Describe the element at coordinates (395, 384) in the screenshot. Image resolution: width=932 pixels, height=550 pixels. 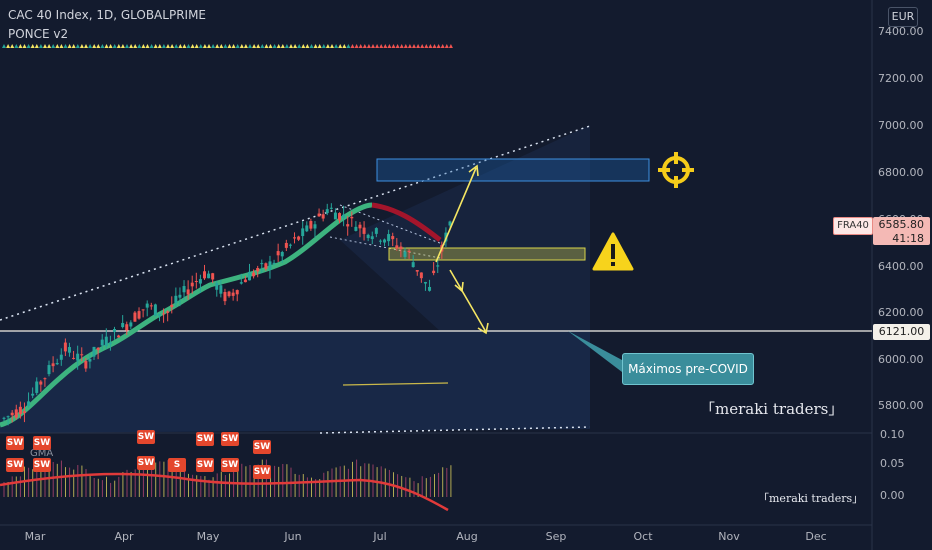
I see `slow-ma-line` at that location.